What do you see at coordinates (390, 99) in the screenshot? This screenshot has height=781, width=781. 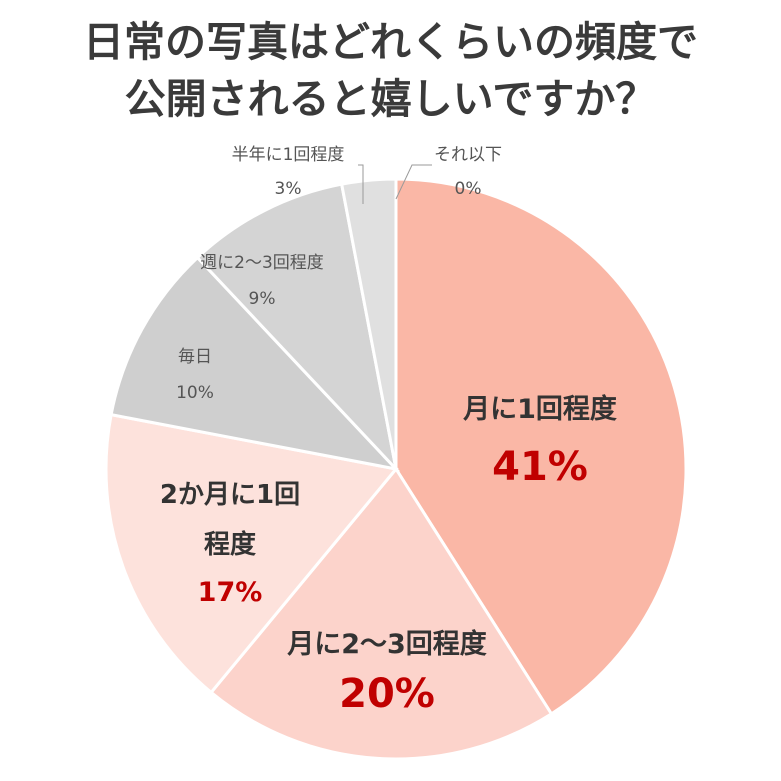 I see `chart-title-line-2: 公開されると嬉しいですか？` at bounding box center [390, 99].